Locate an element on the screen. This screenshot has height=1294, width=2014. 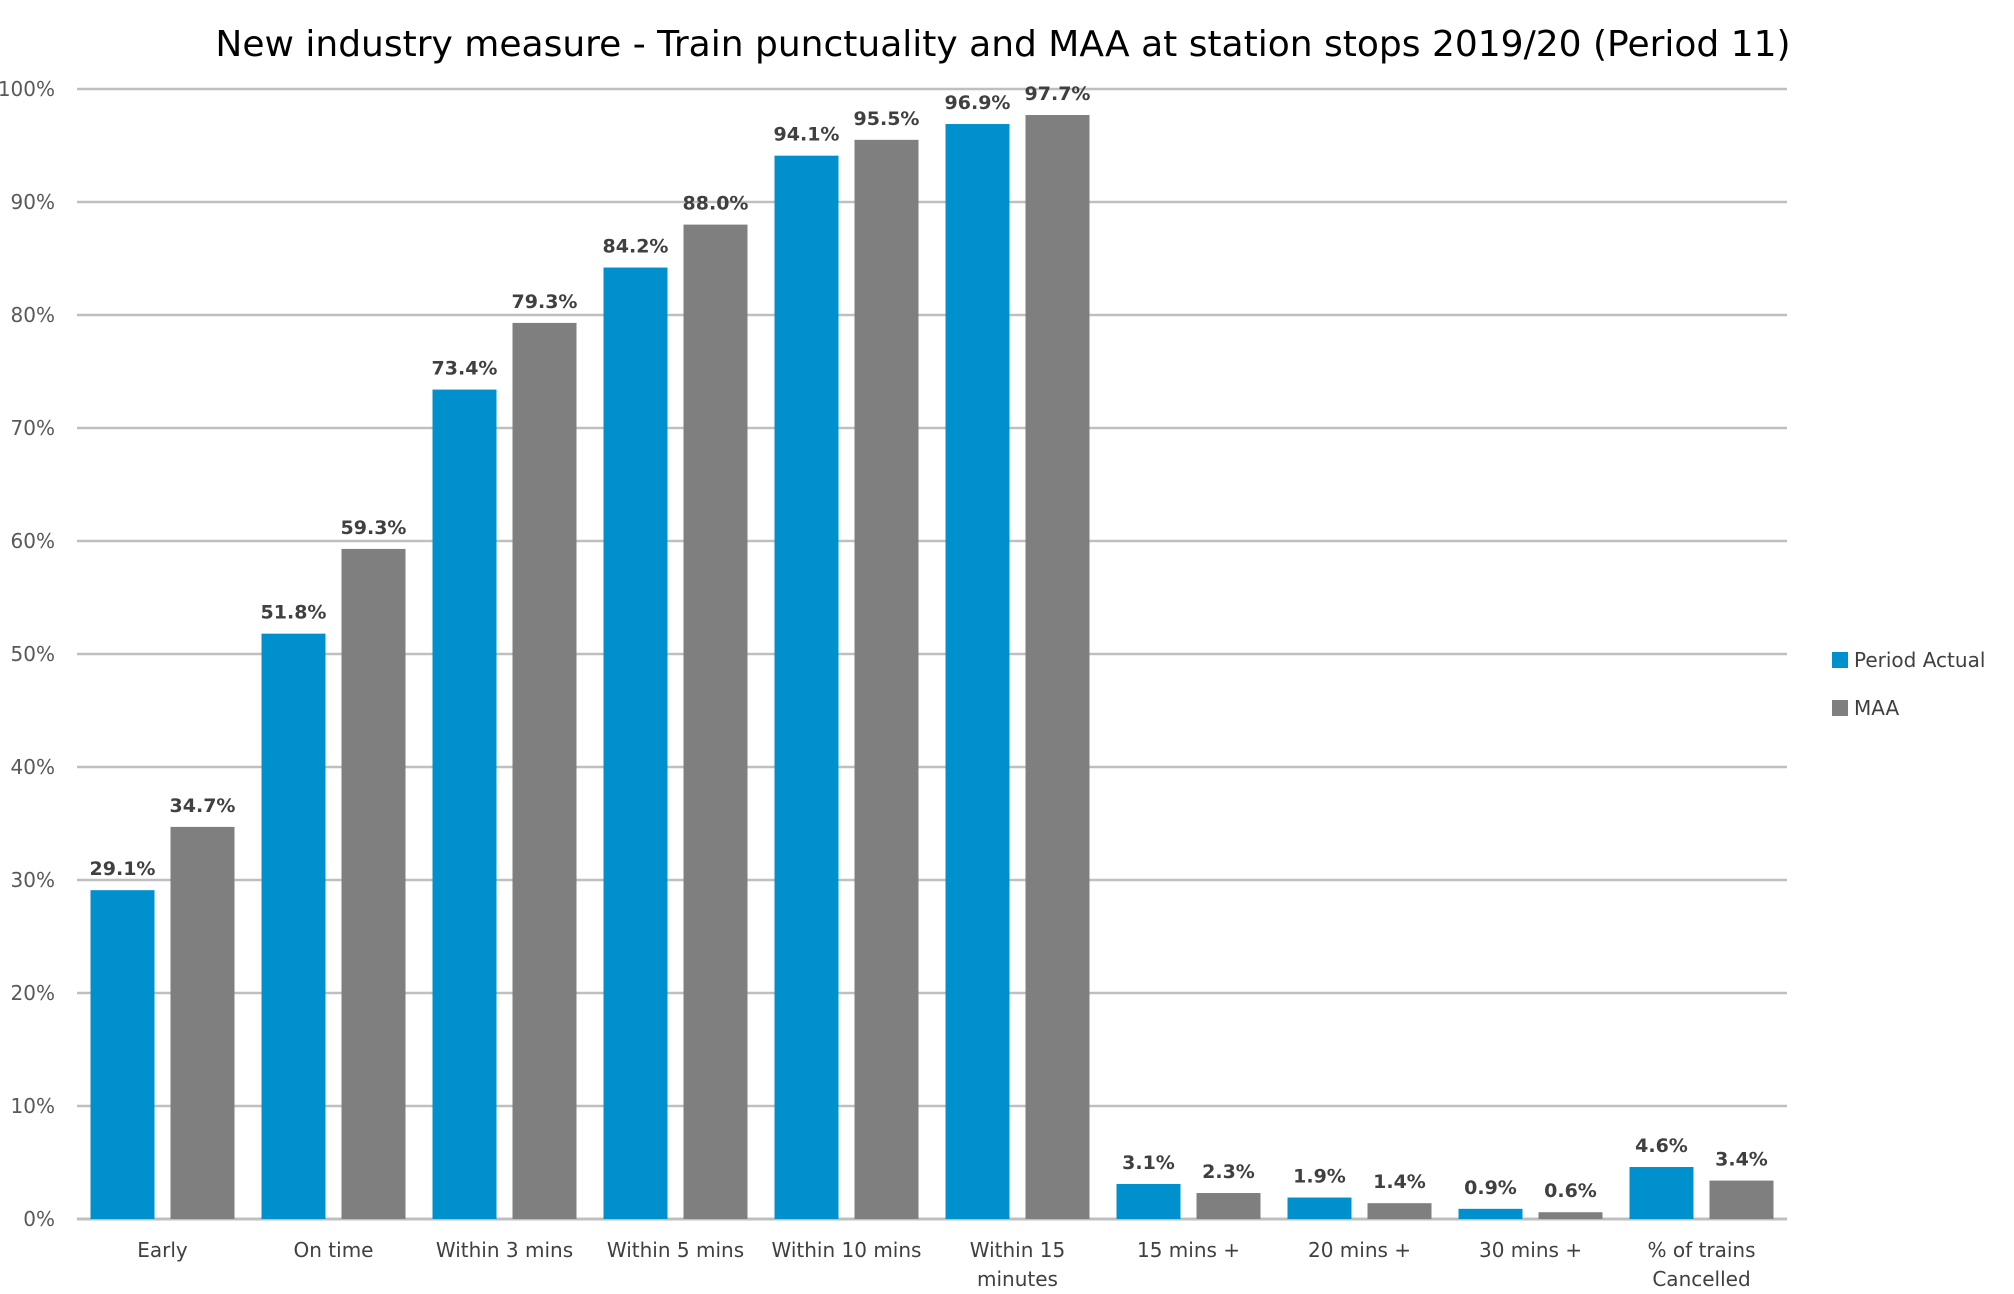
x-tick-label: 15 mins + is located at coordinates (1188, 1250).